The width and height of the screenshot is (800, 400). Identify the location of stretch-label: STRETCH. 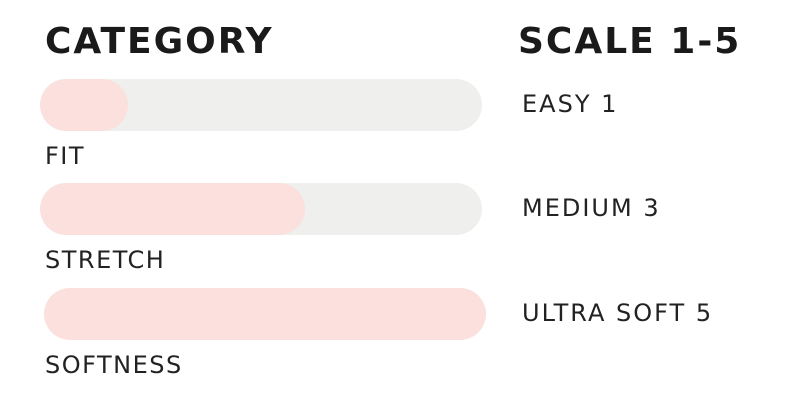
(105, 260).